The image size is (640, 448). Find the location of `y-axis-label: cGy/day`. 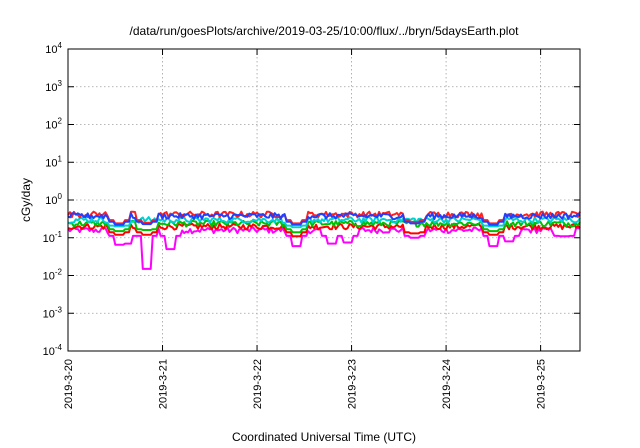

y-axis-label: cGy/day is located at coordinates (26, 200).